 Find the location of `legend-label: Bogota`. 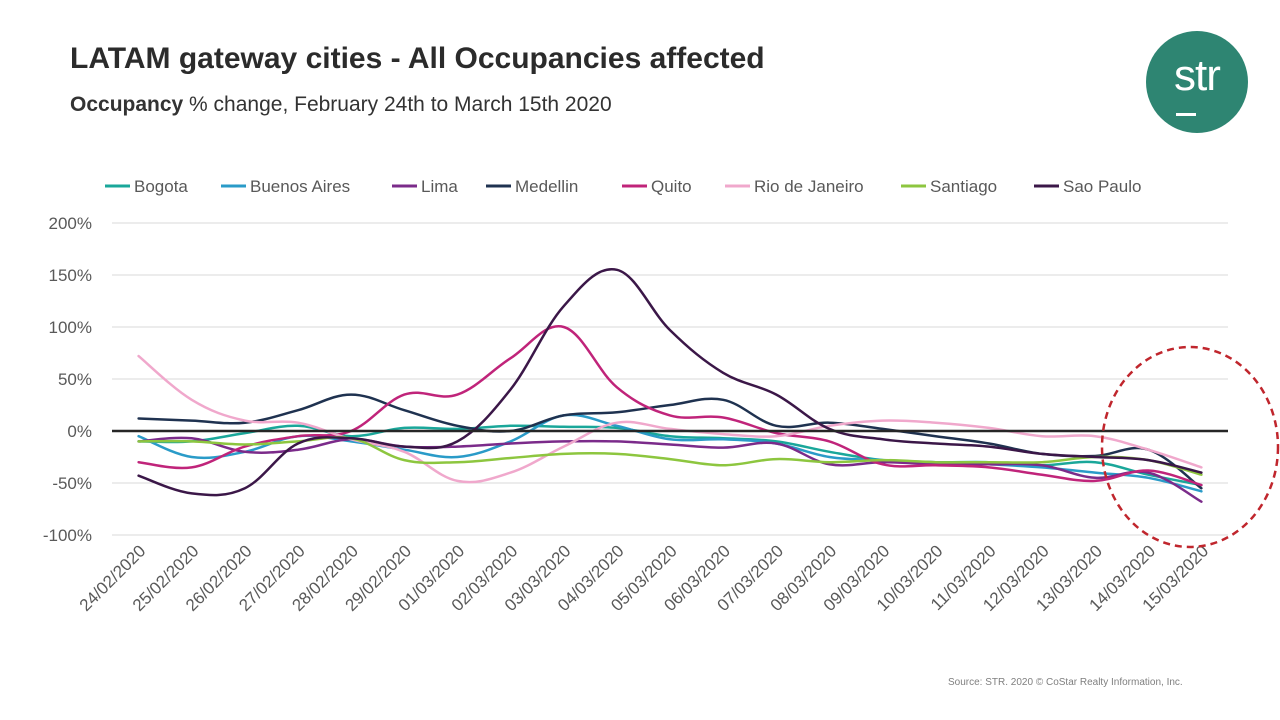

legend-label: Bogota is located at coordinates (161, 186).